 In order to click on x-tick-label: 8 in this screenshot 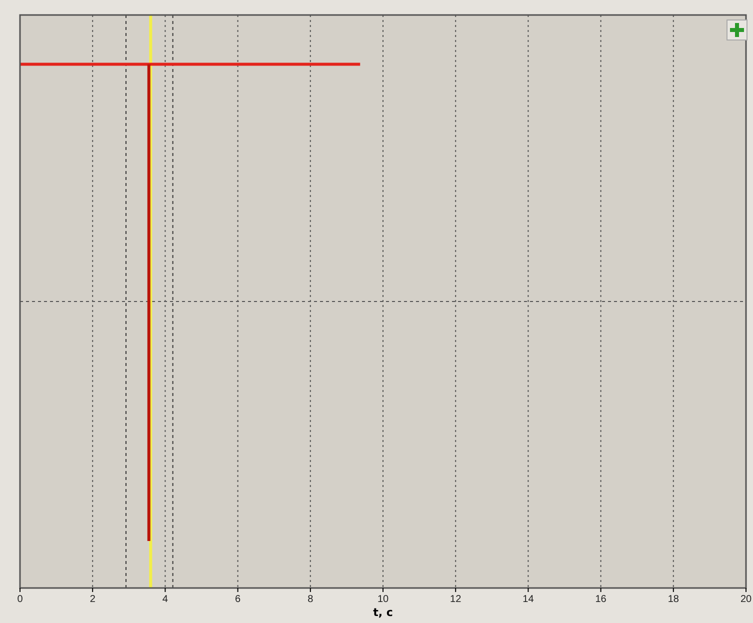, I will do `click(311, 600)`.